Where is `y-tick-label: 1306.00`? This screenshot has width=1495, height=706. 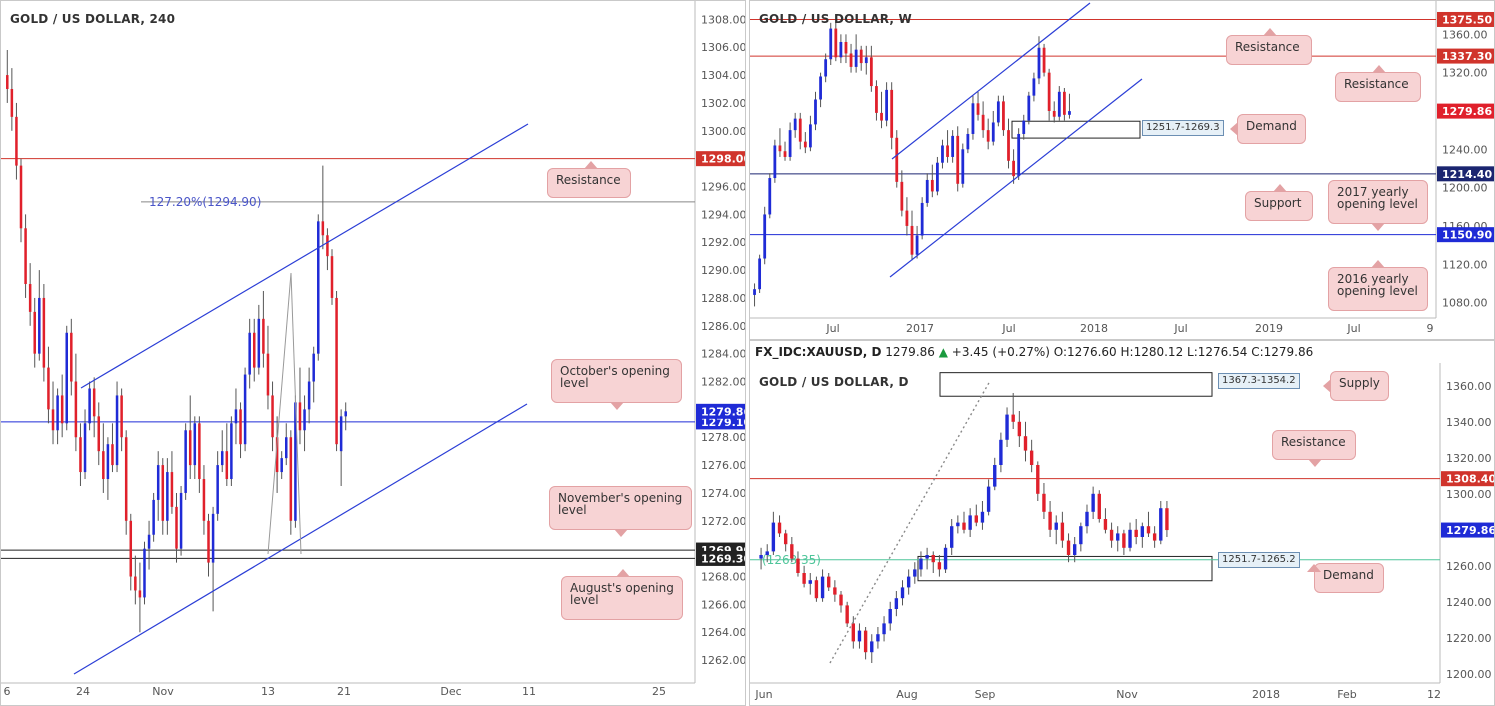 y-tick-label: 1306.00 is located at coordinates (723, 47).